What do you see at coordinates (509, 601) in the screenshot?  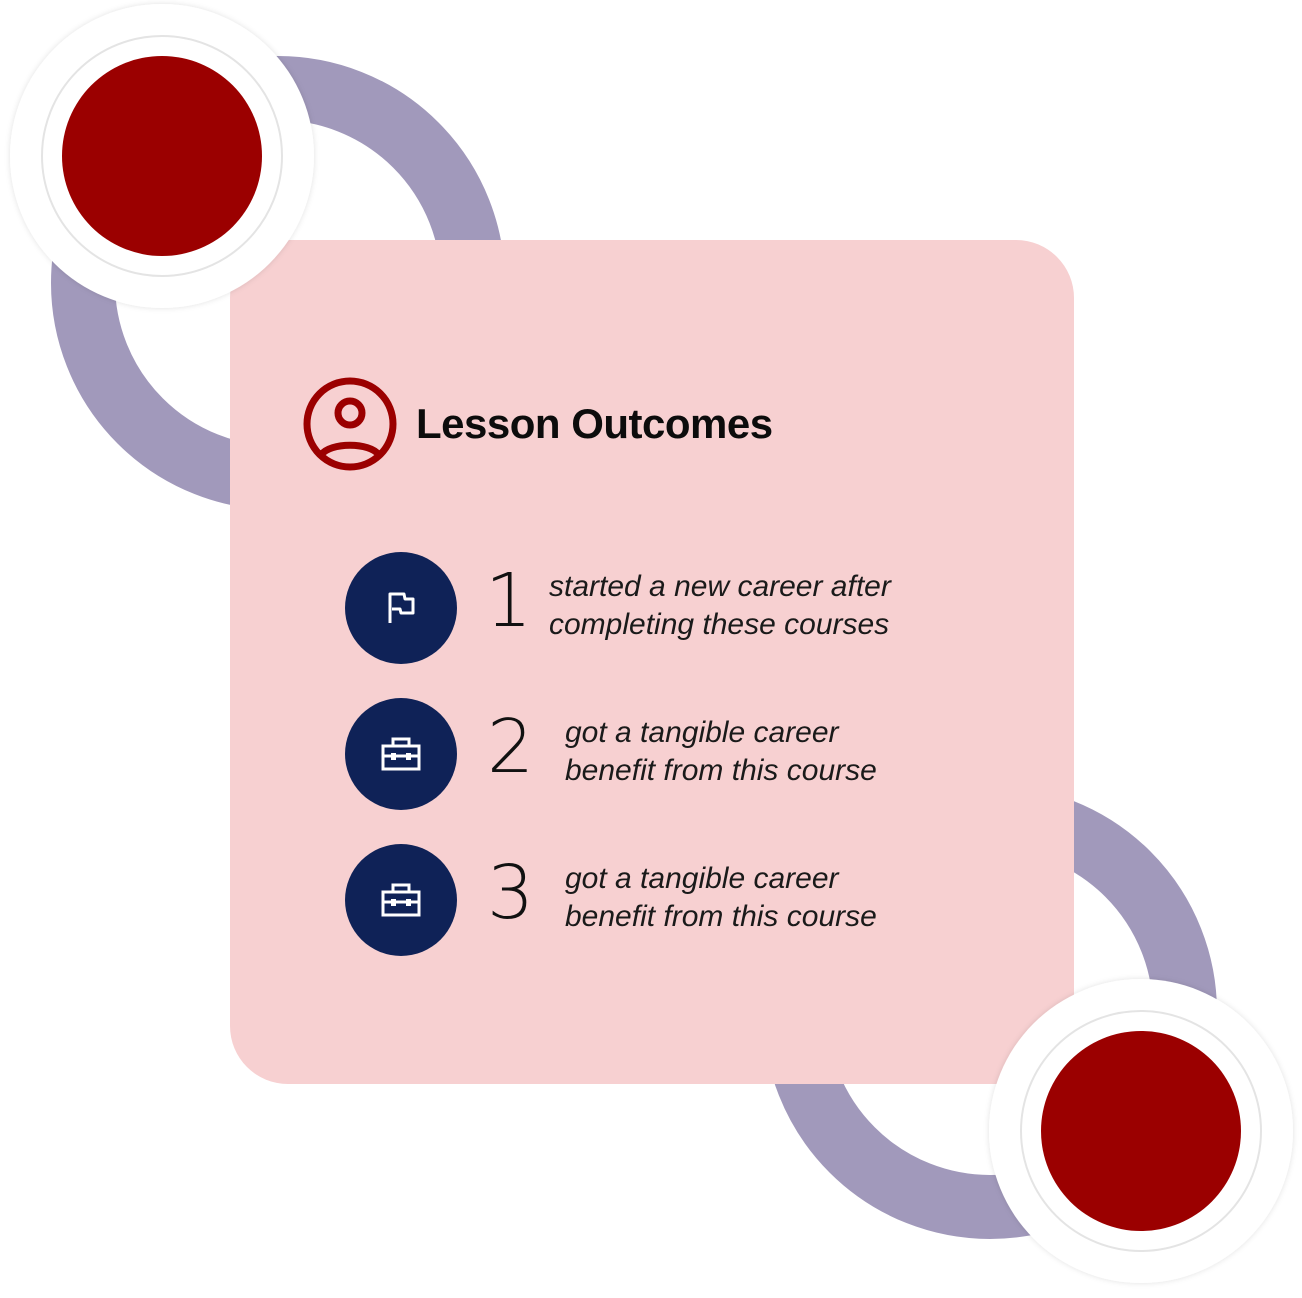 I see `outcome-number: 1` at bounding box center [509, 601].